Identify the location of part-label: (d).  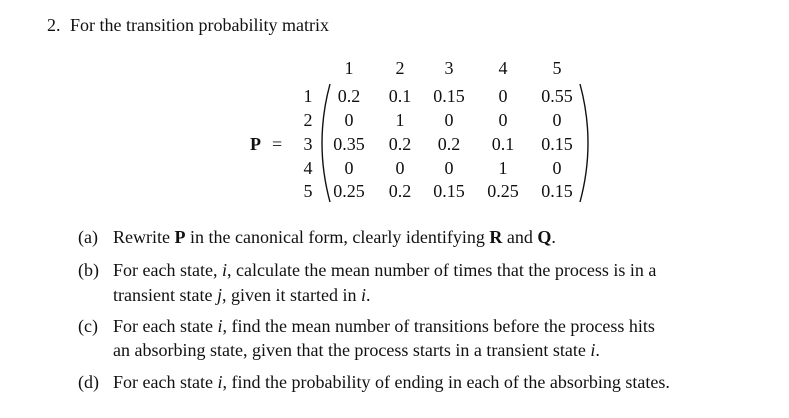
(88, 382).